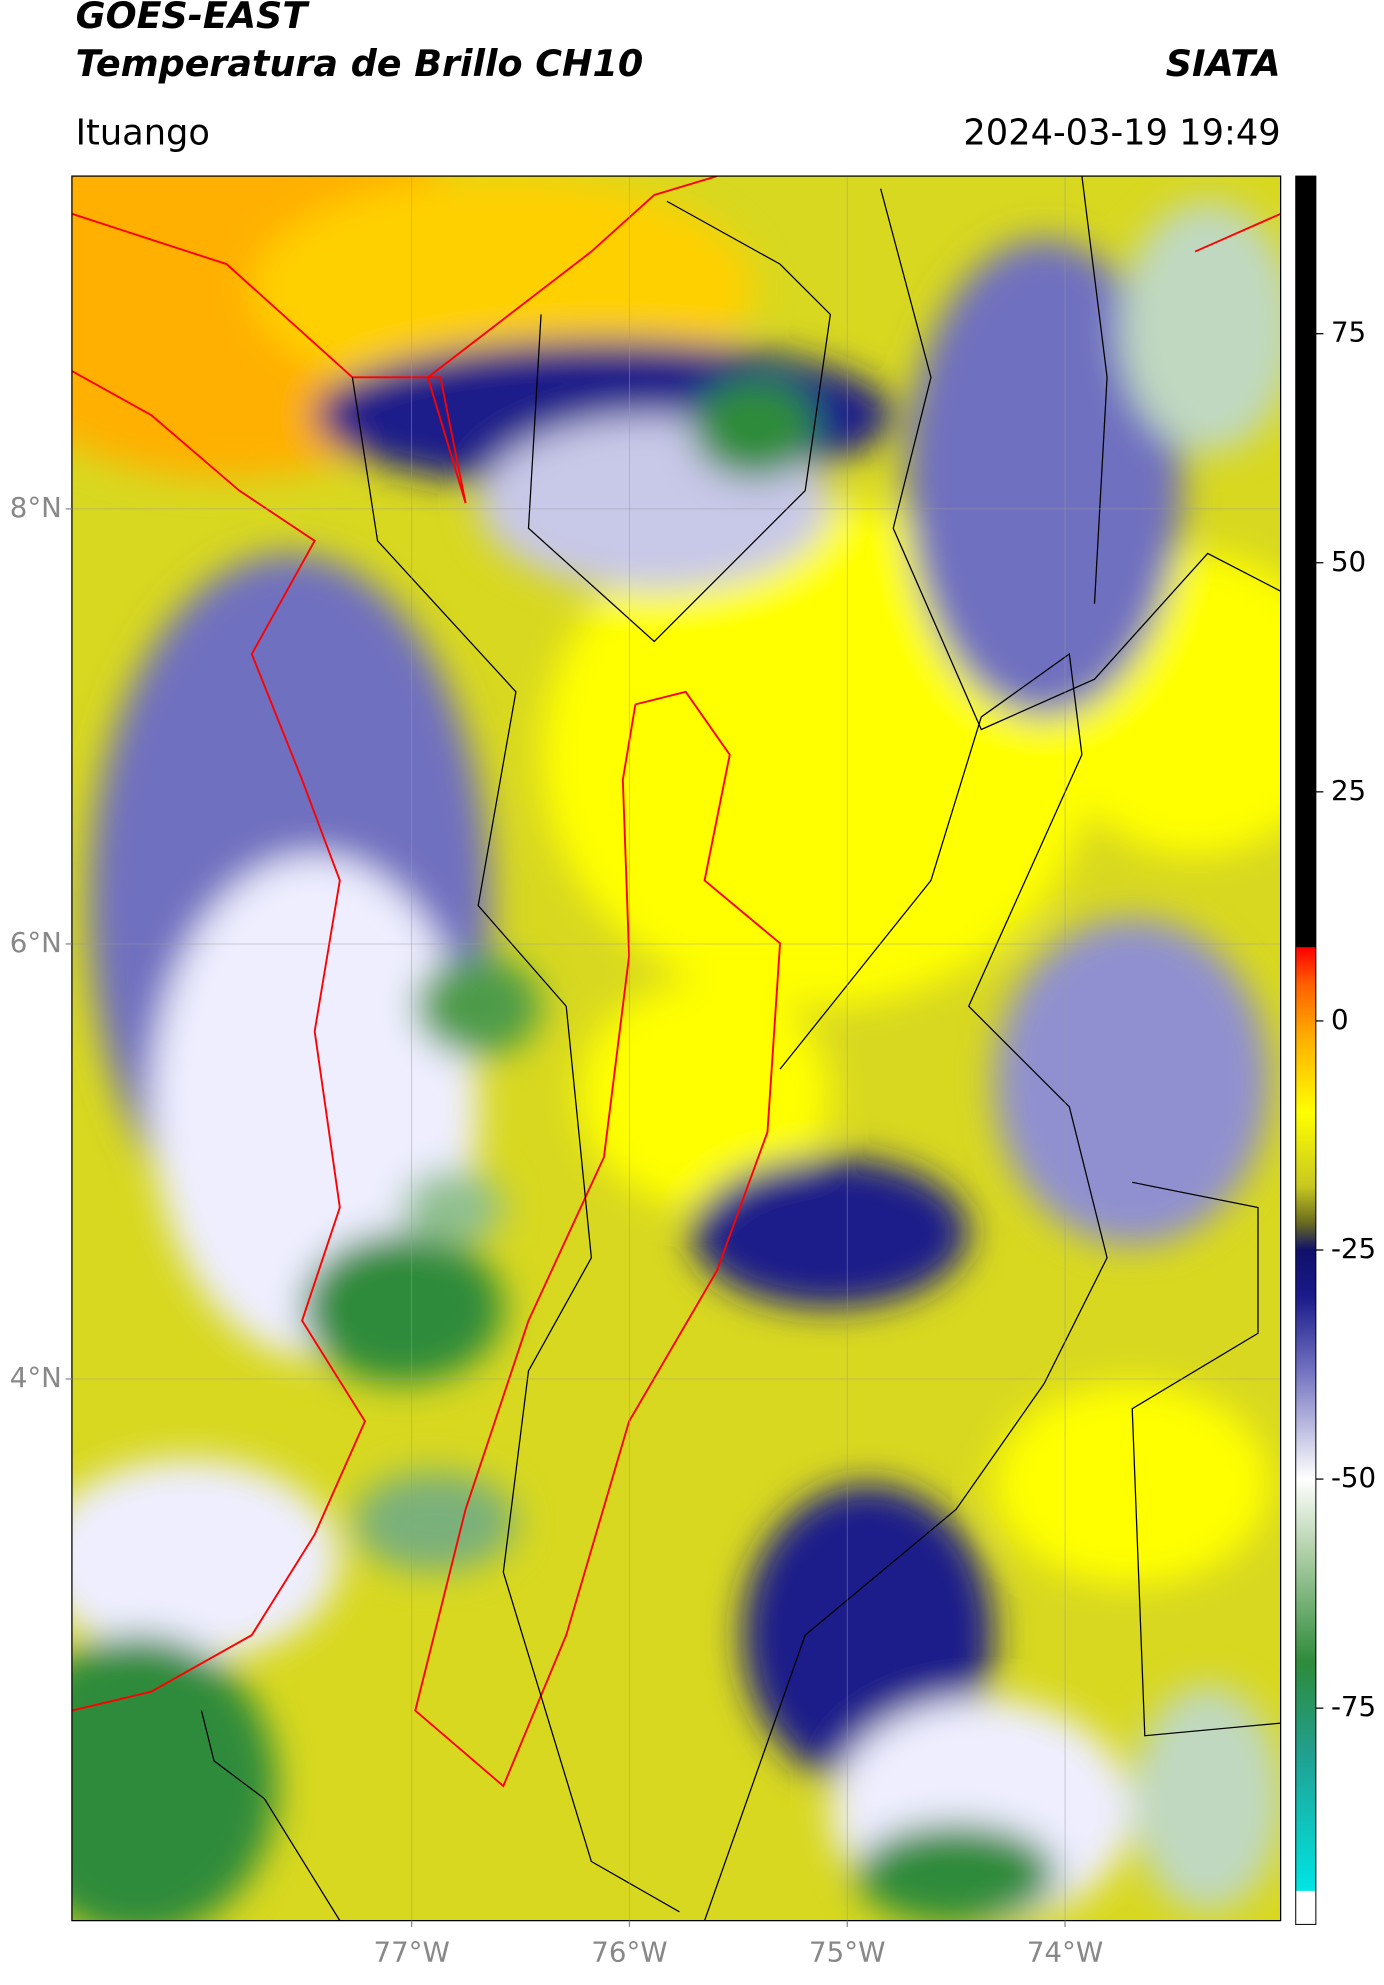  I want to click on x-tick-label: 76°W, so click(629, 1951).